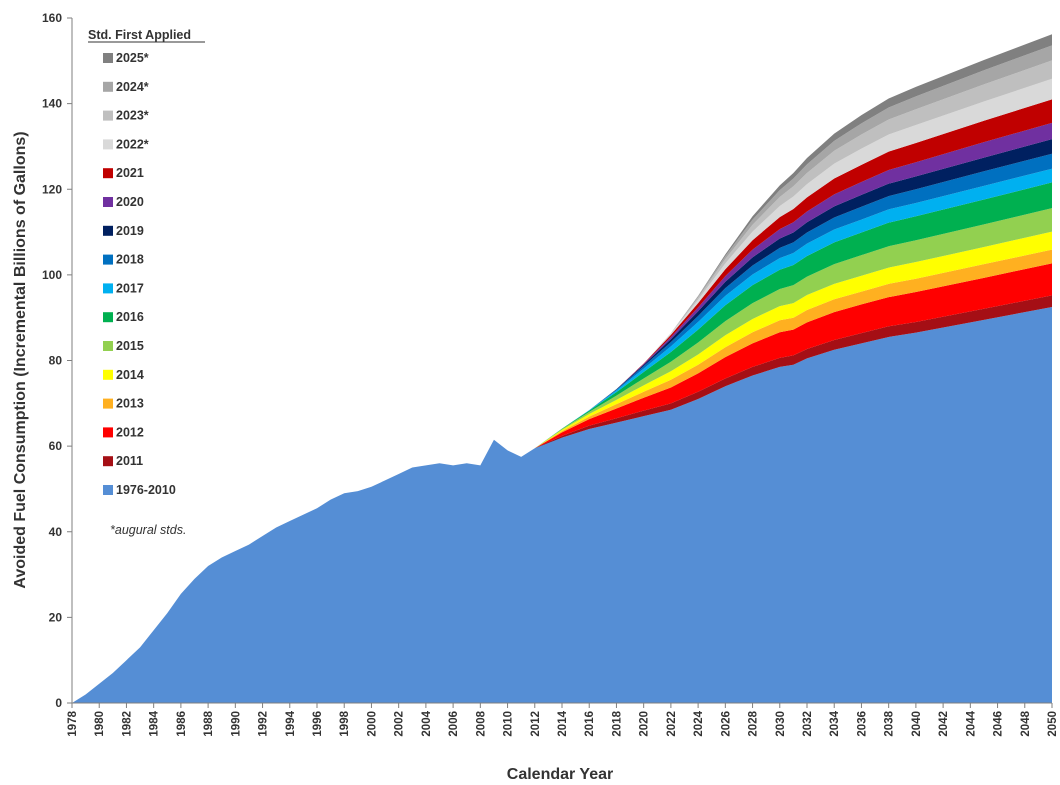  I want to click on x-tick-label: 2036, so click(862, 724).